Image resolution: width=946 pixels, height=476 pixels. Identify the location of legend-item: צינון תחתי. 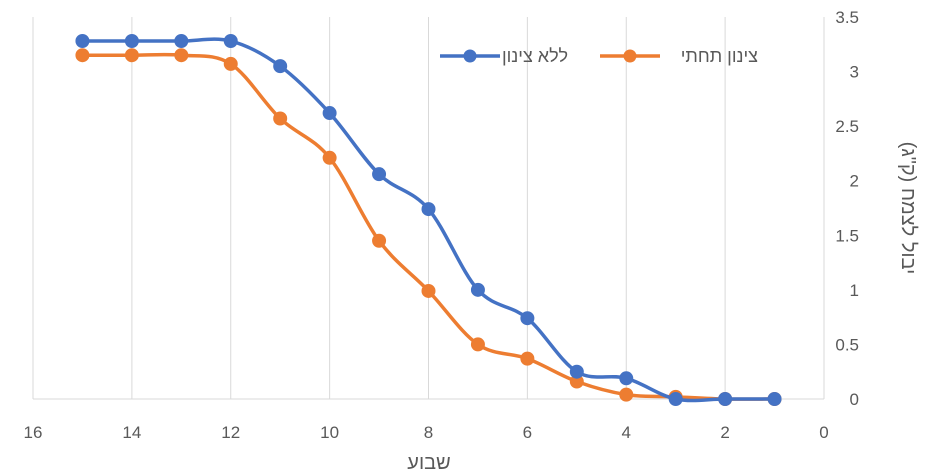
(679, 56).